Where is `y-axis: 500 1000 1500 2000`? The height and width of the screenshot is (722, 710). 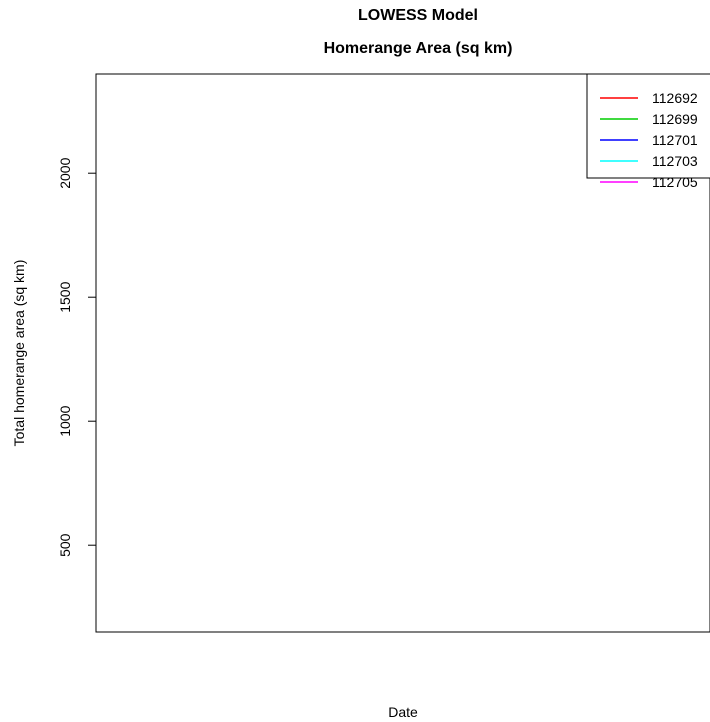
y-axis: 500 1000 1500 2000 is located at coordinates (76, 357).